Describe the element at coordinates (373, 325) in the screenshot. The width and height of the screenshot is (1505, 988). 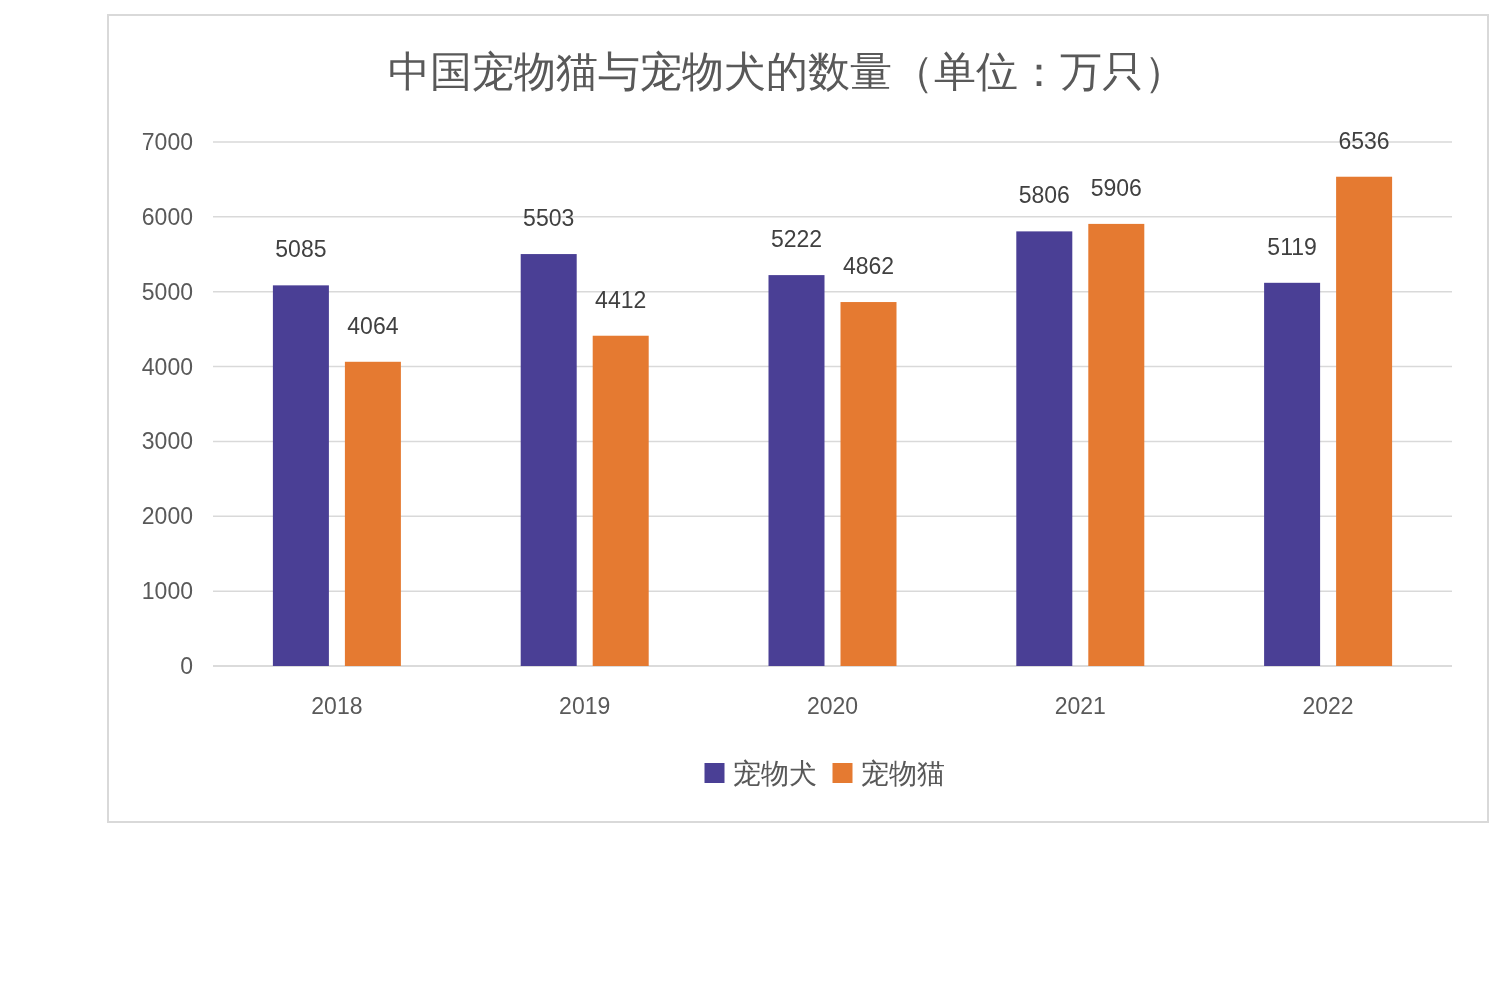
I see `data-label: 4064` at that location.